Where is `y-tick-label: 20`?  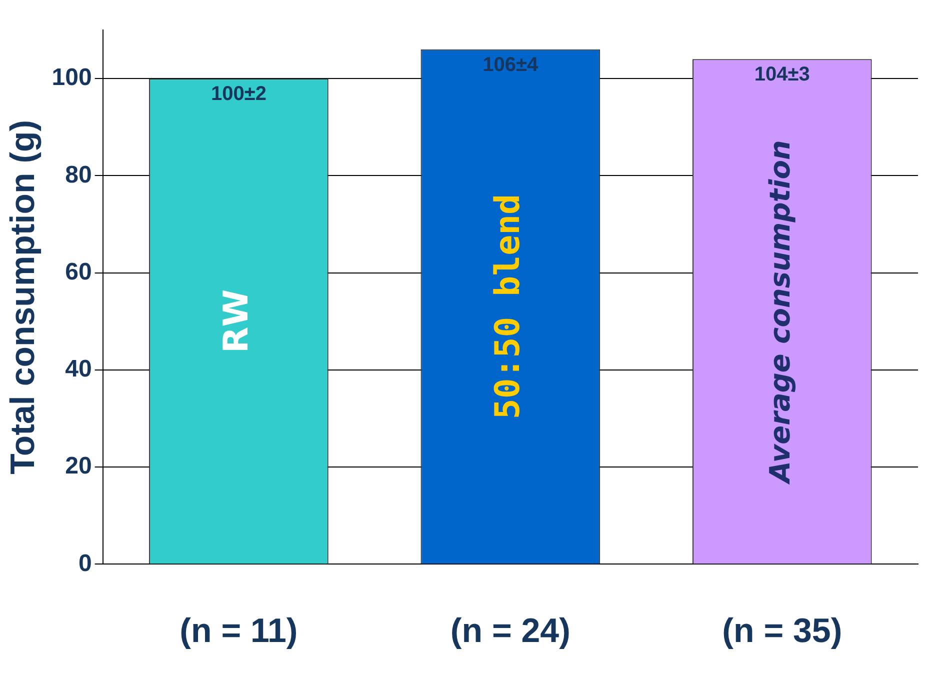 y-tick-label: 20 is located at coordinates (78, 466).